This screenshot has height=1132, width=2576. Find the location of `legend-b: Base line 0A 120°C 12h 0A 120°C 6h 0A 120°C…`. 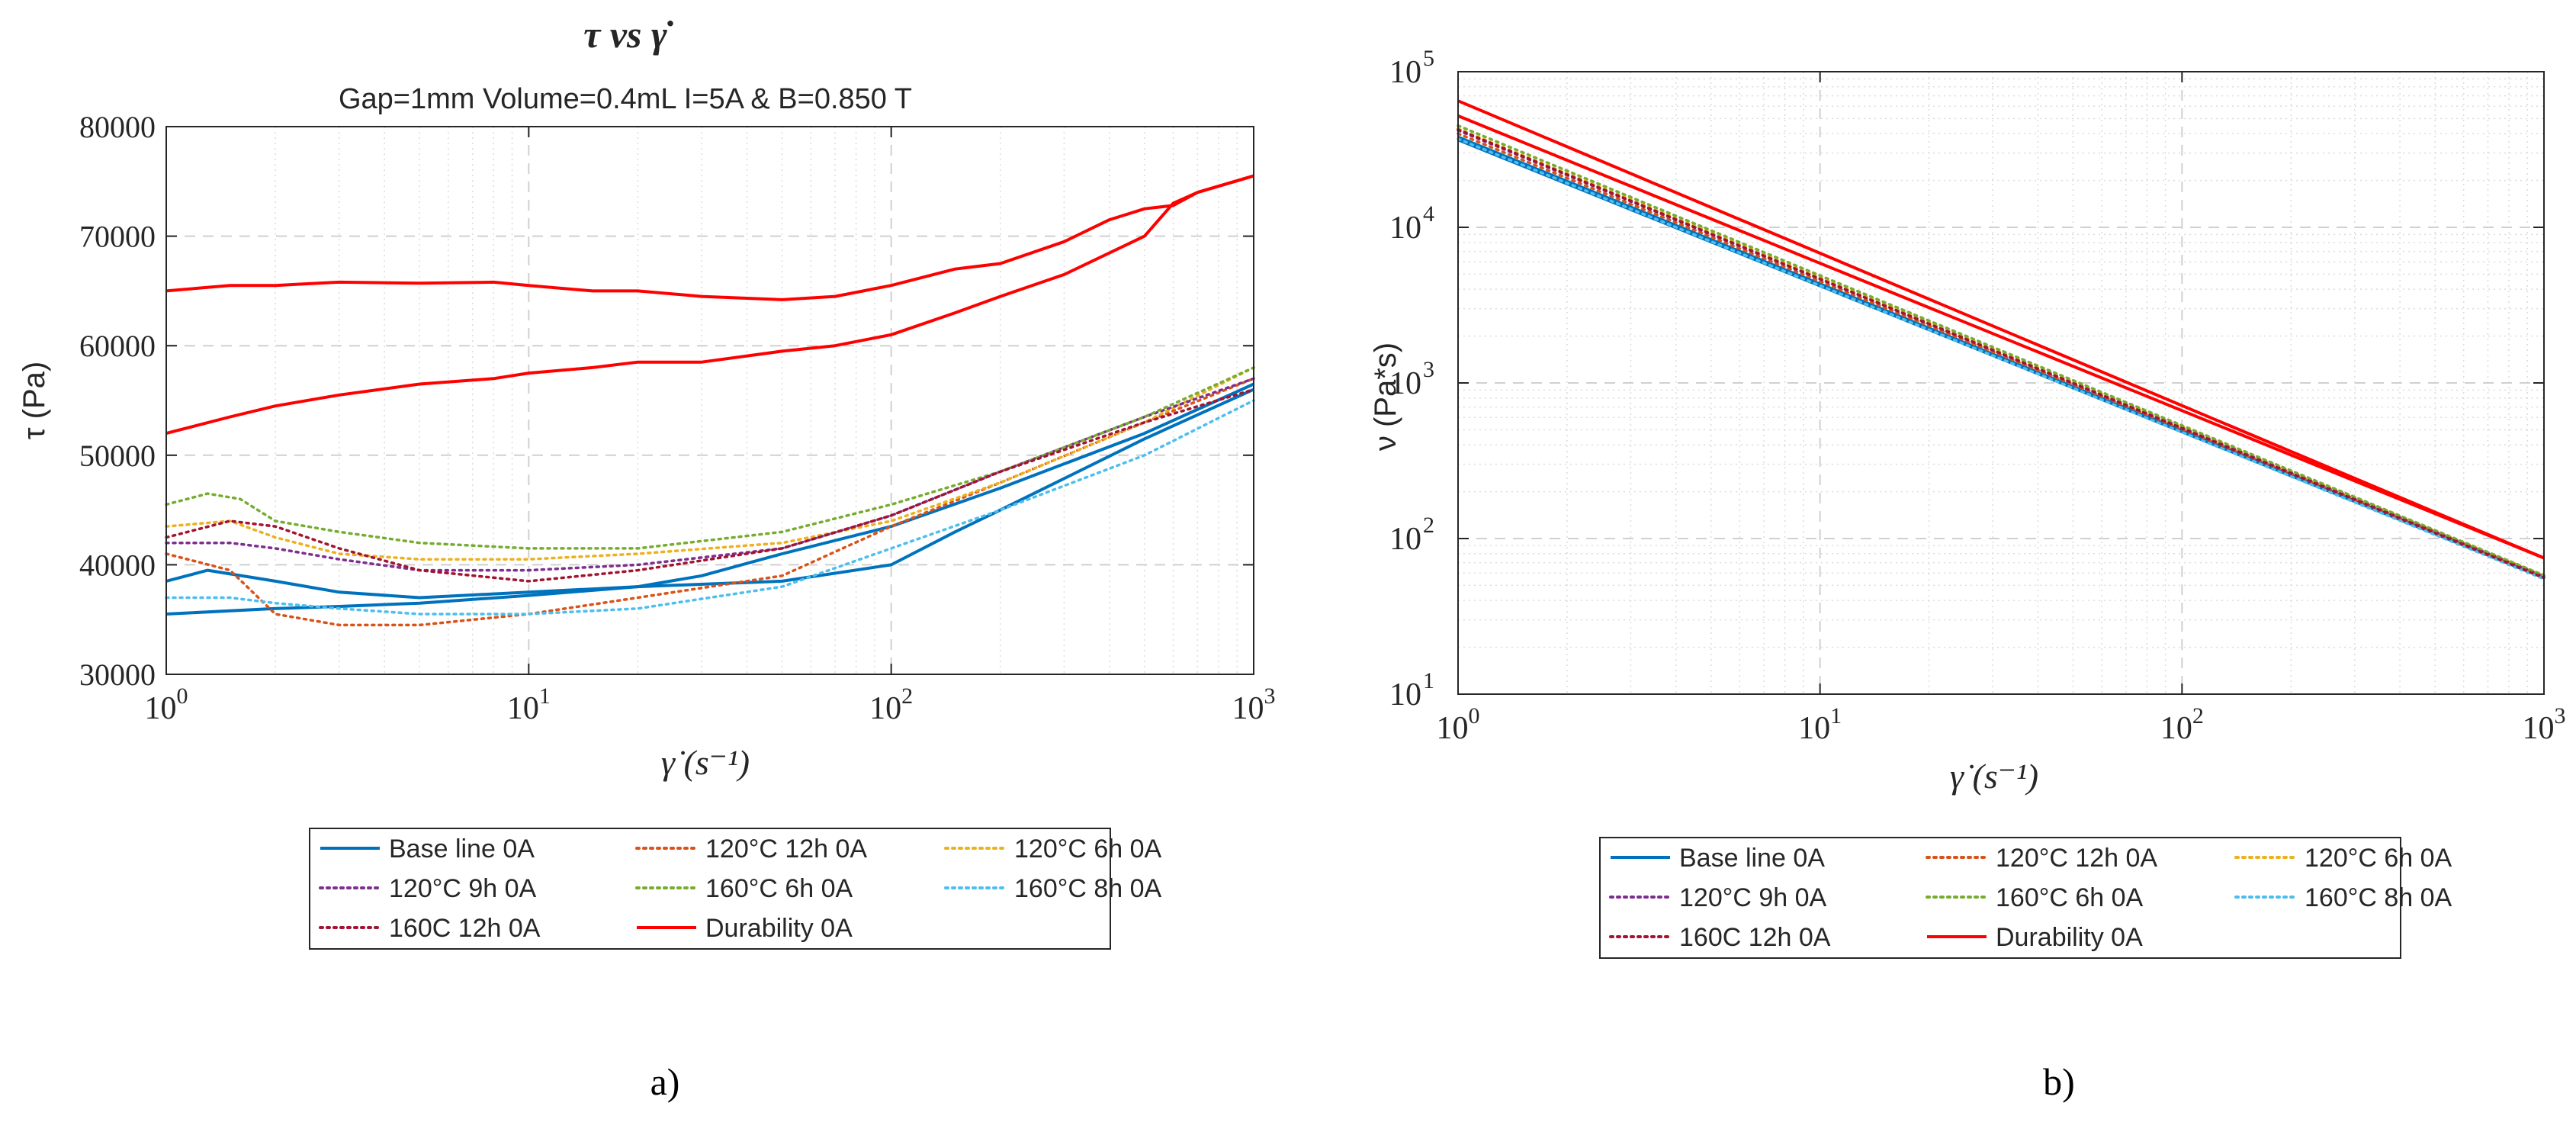

legend-b: Base line 0A 120°C 12h 0A 120°C 6h 0A 120°C… is located at coordinates (2025, 898).